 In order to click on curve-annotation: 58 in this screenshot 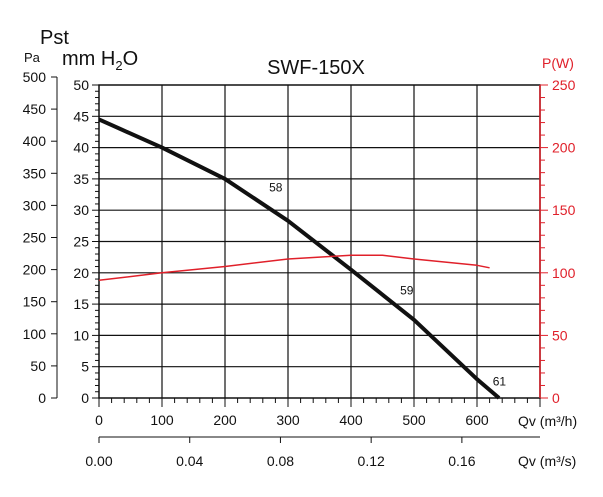, I will do `click(276, 187)`.